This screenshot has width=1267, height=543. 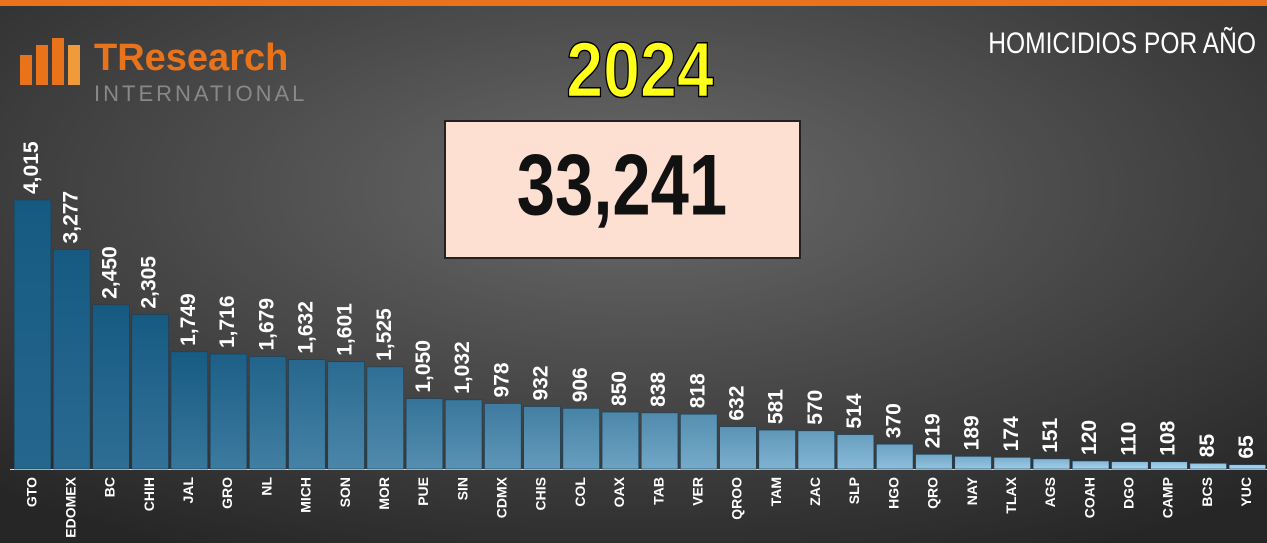 I want to click on x-tick-label: YUC, so click(x=1246, y=492).